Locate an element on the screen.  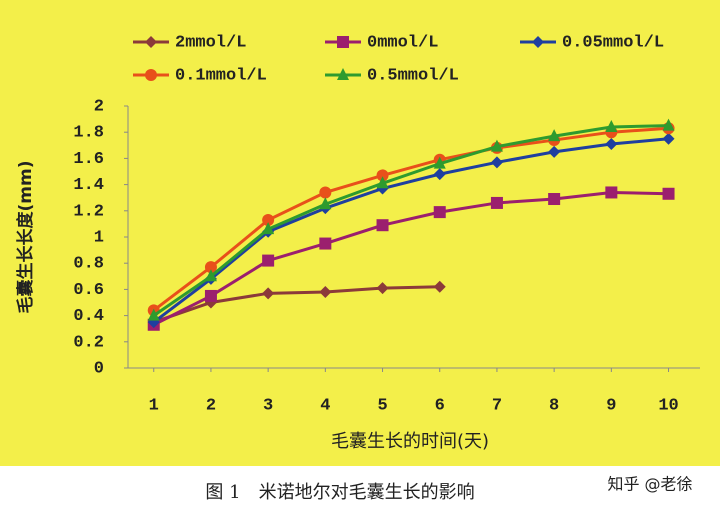
series-line is located at coordinates (296, 304).